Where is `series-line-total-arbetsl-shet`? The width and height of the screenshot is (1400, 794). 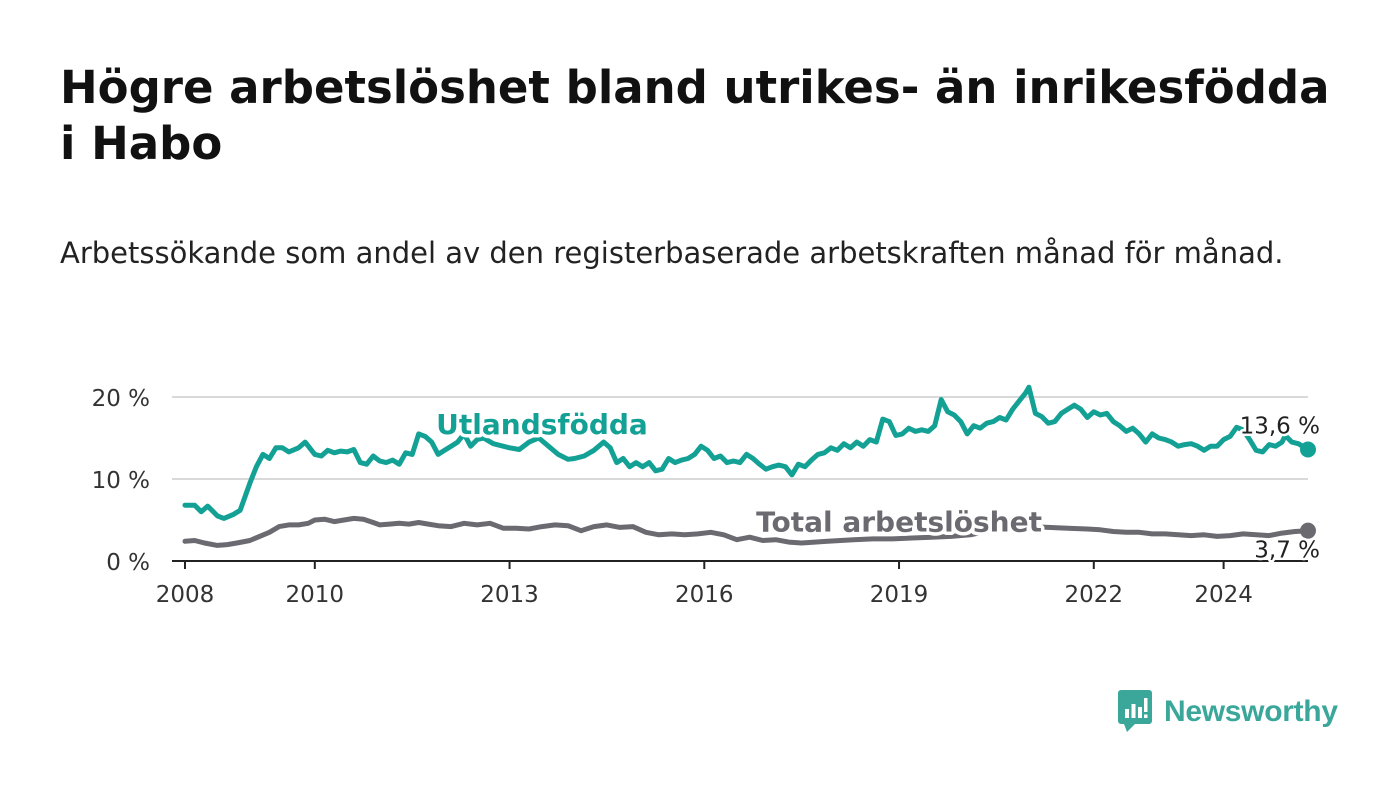 series-line-total-arbetsl-shet is located at coordinates (746, 531).